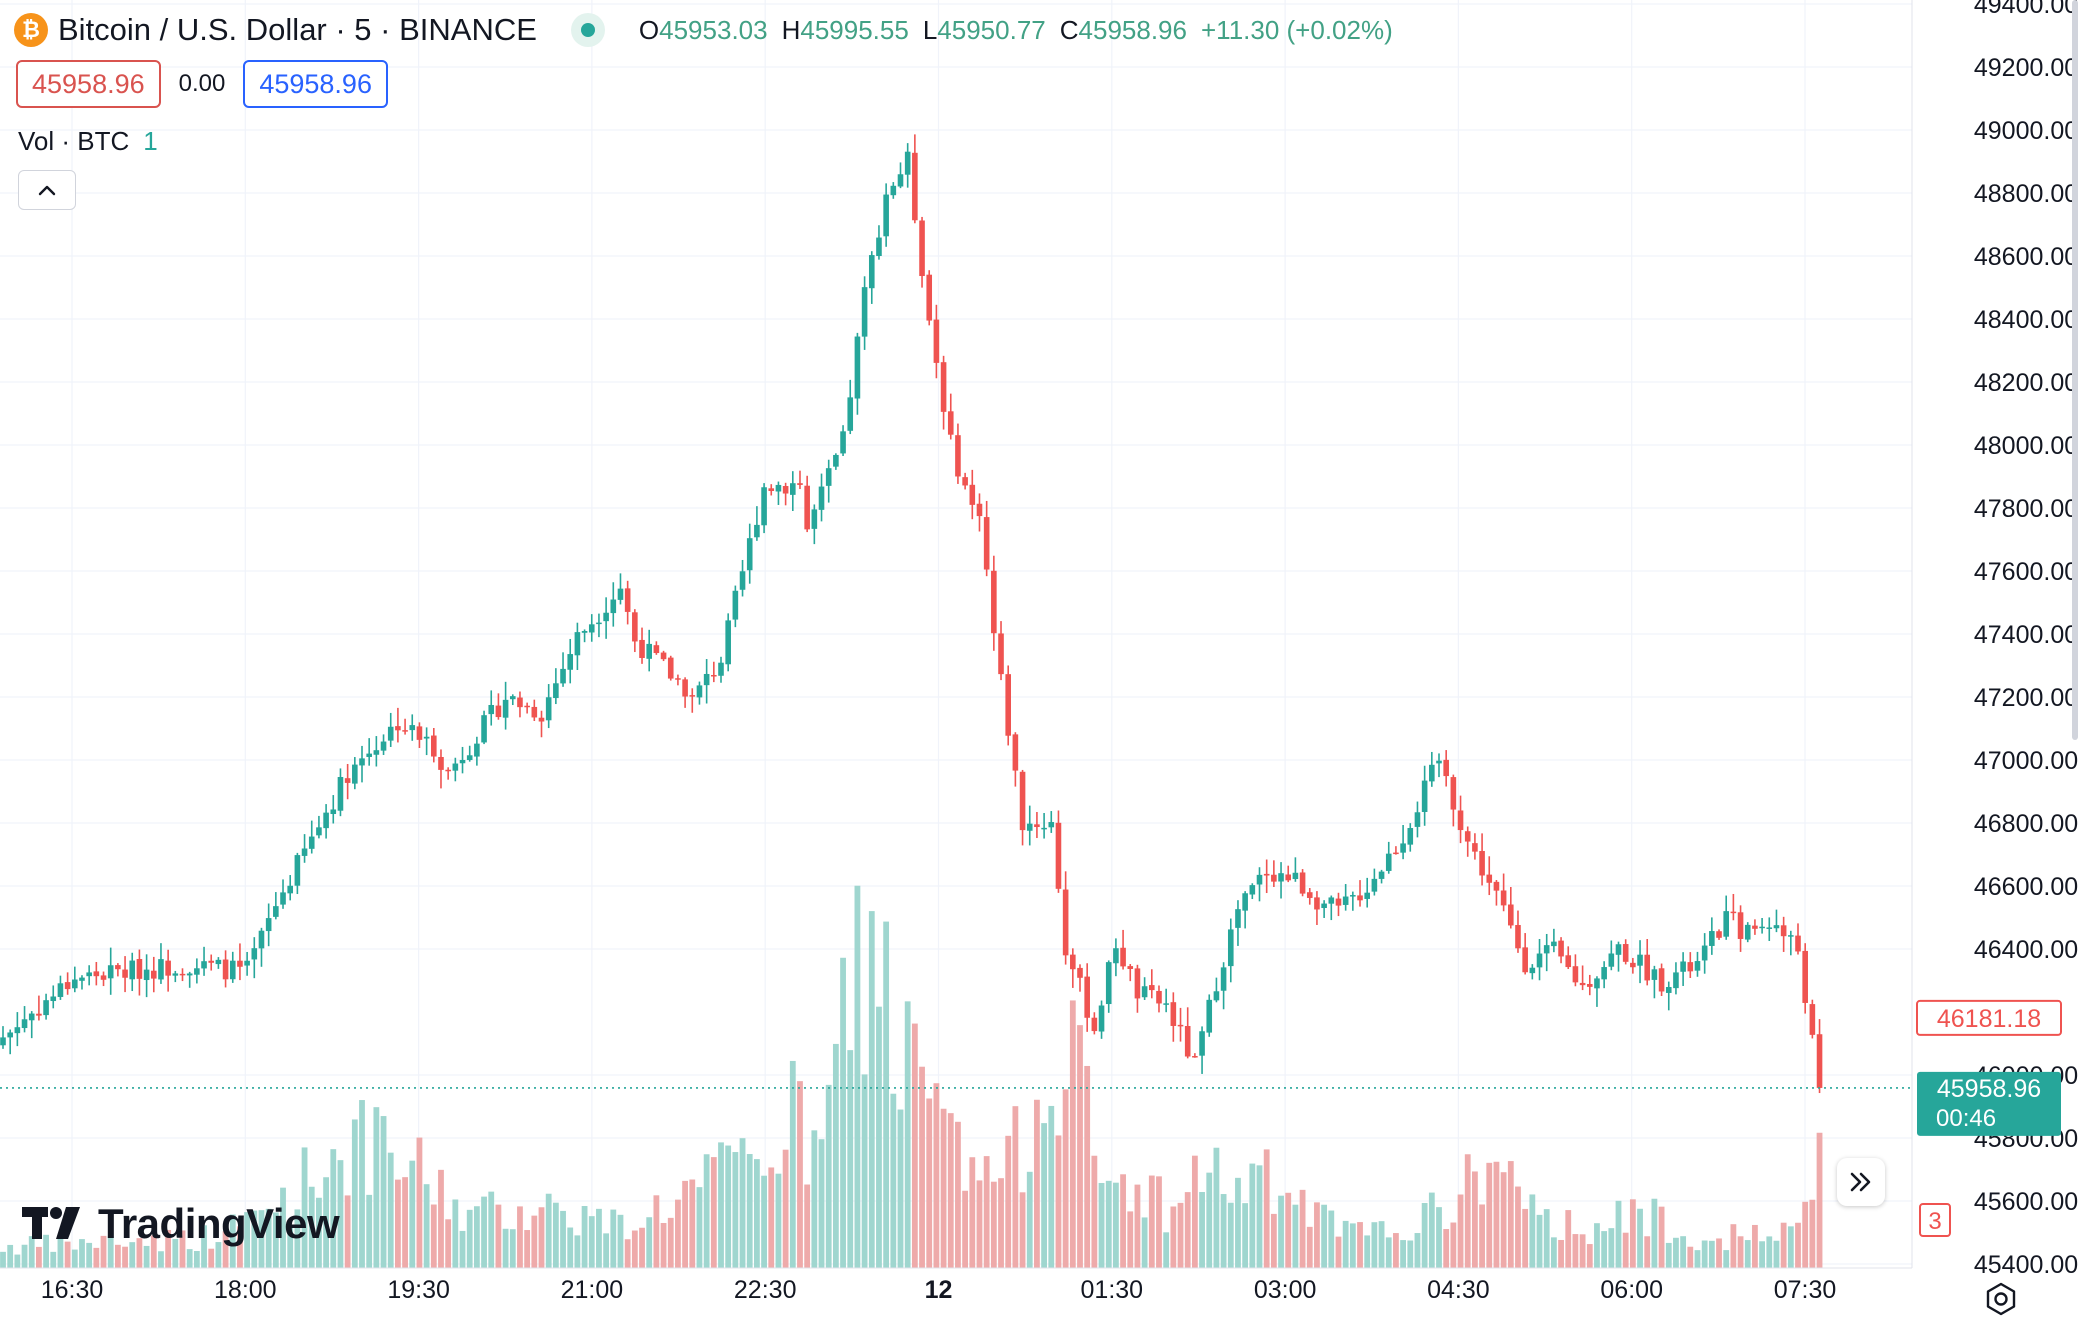 The image size is (2080, 1324). What do you see at coordinates (1861, 1182) in the screenshot?
I see `scroll-to-realtime-button` at bounding box center [1861, 1182].